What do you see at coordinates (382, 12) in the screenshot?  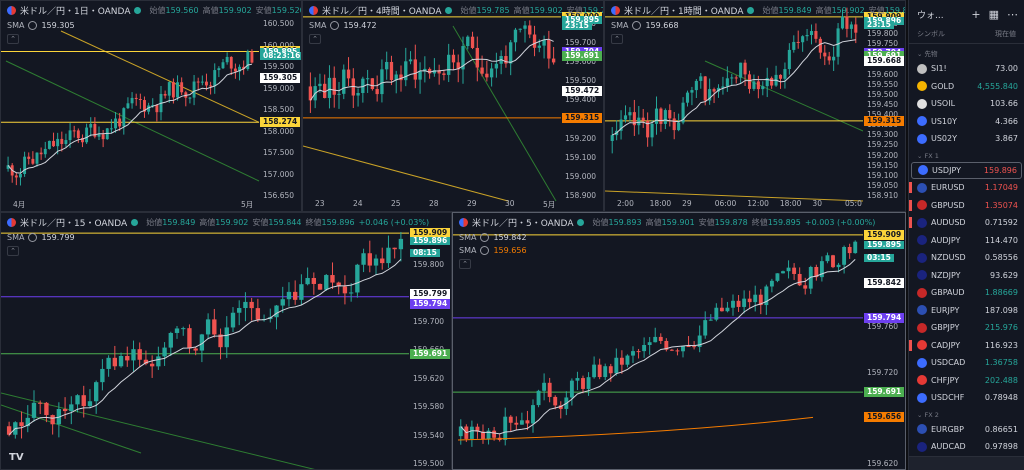 I see `chart-title: 米ドル／円・4時間・OANDA` at bounding box center [382, 12].